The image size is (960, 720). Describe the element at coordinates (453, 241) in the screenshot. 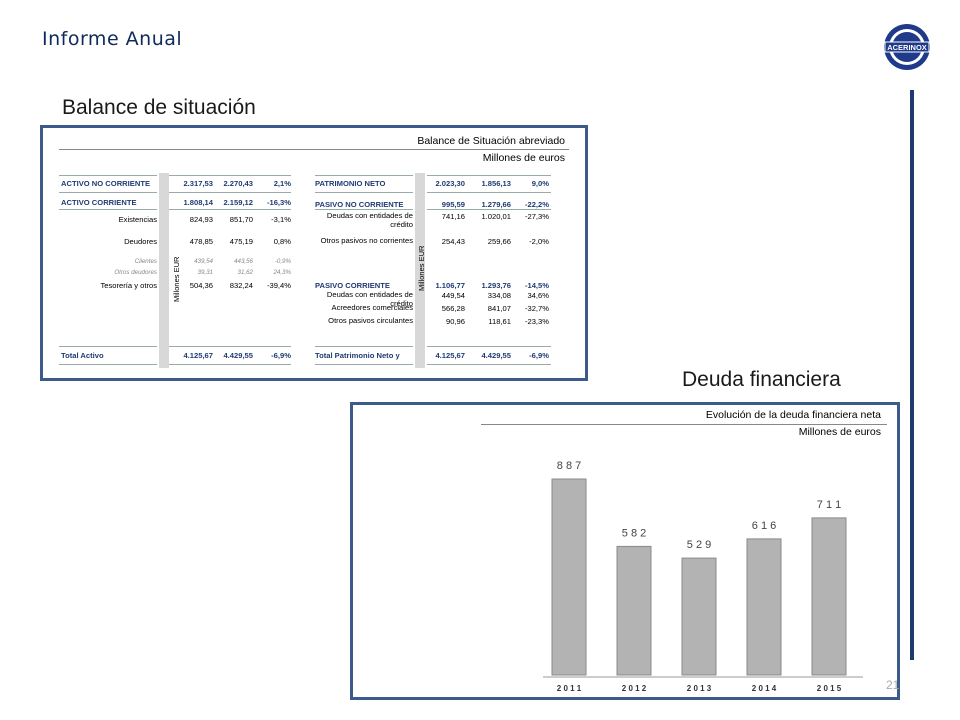

I see `value-current: 254,43` at that location.